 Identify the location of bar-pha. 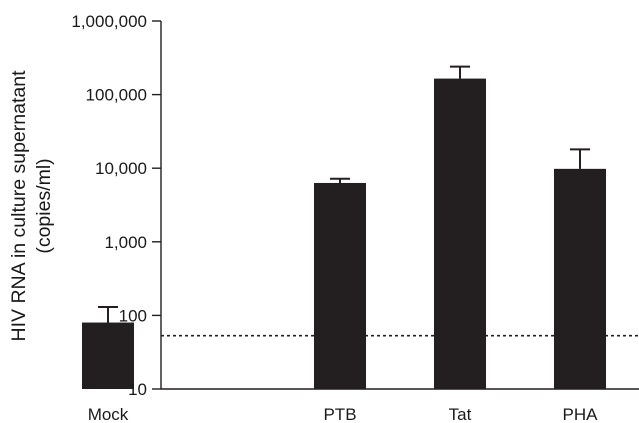
(580, 278).